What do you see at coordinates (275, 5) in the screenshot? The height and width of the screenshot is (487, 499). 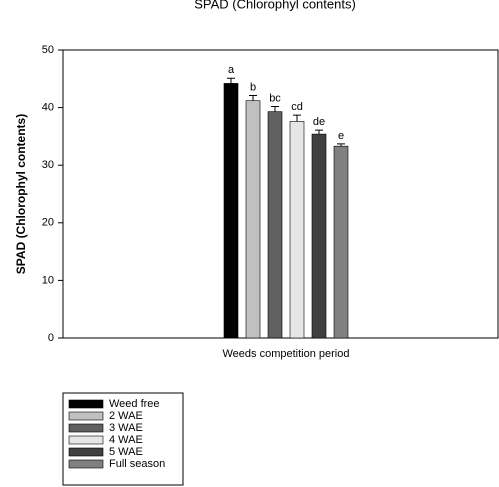 I see `chart-title: SPAD (Chlorophyl contents)` at bounding box center [275, 5].